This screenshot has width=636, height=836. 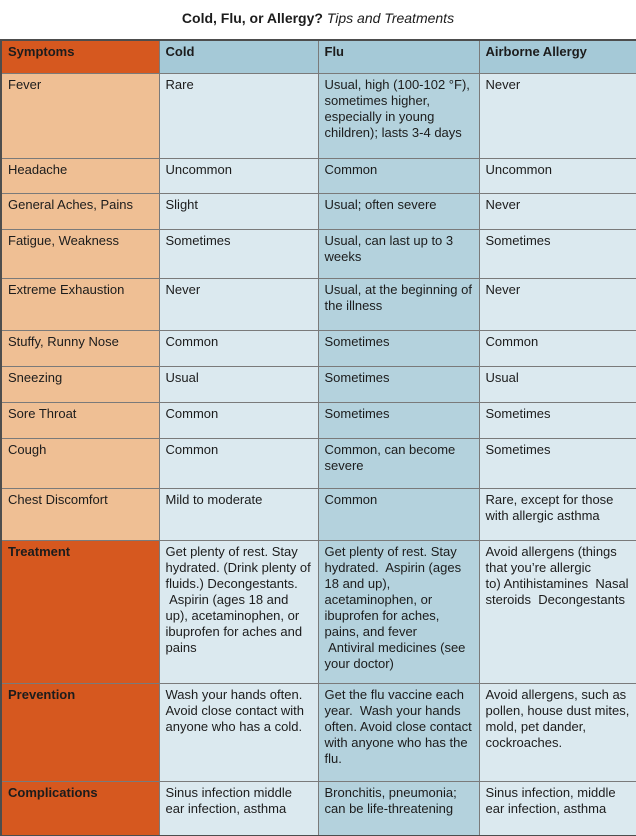 What do you see at coordinates (80, 463) in the screenshot?
I see `row-label: Cough` at bounding box center [80, 463].